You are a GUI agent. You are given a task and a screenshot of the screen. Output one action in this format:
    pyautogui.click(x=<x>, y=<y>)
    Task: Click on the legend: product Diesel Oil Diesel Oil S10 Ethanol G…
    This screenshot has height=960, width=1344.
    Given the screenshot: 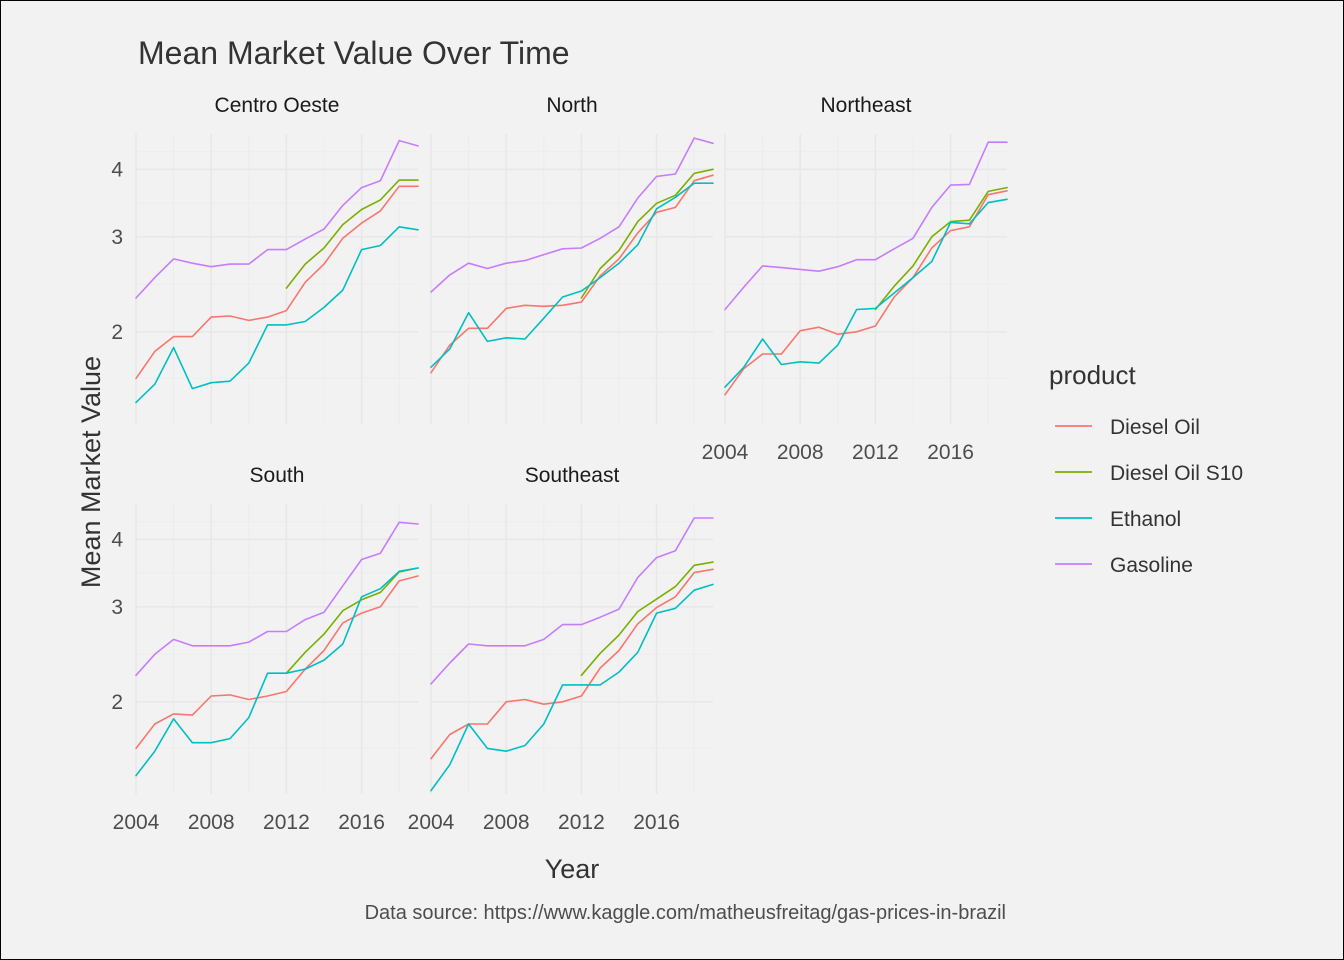 What is the action you would take?
    pyautogui.click(x=1146, y=468)
    